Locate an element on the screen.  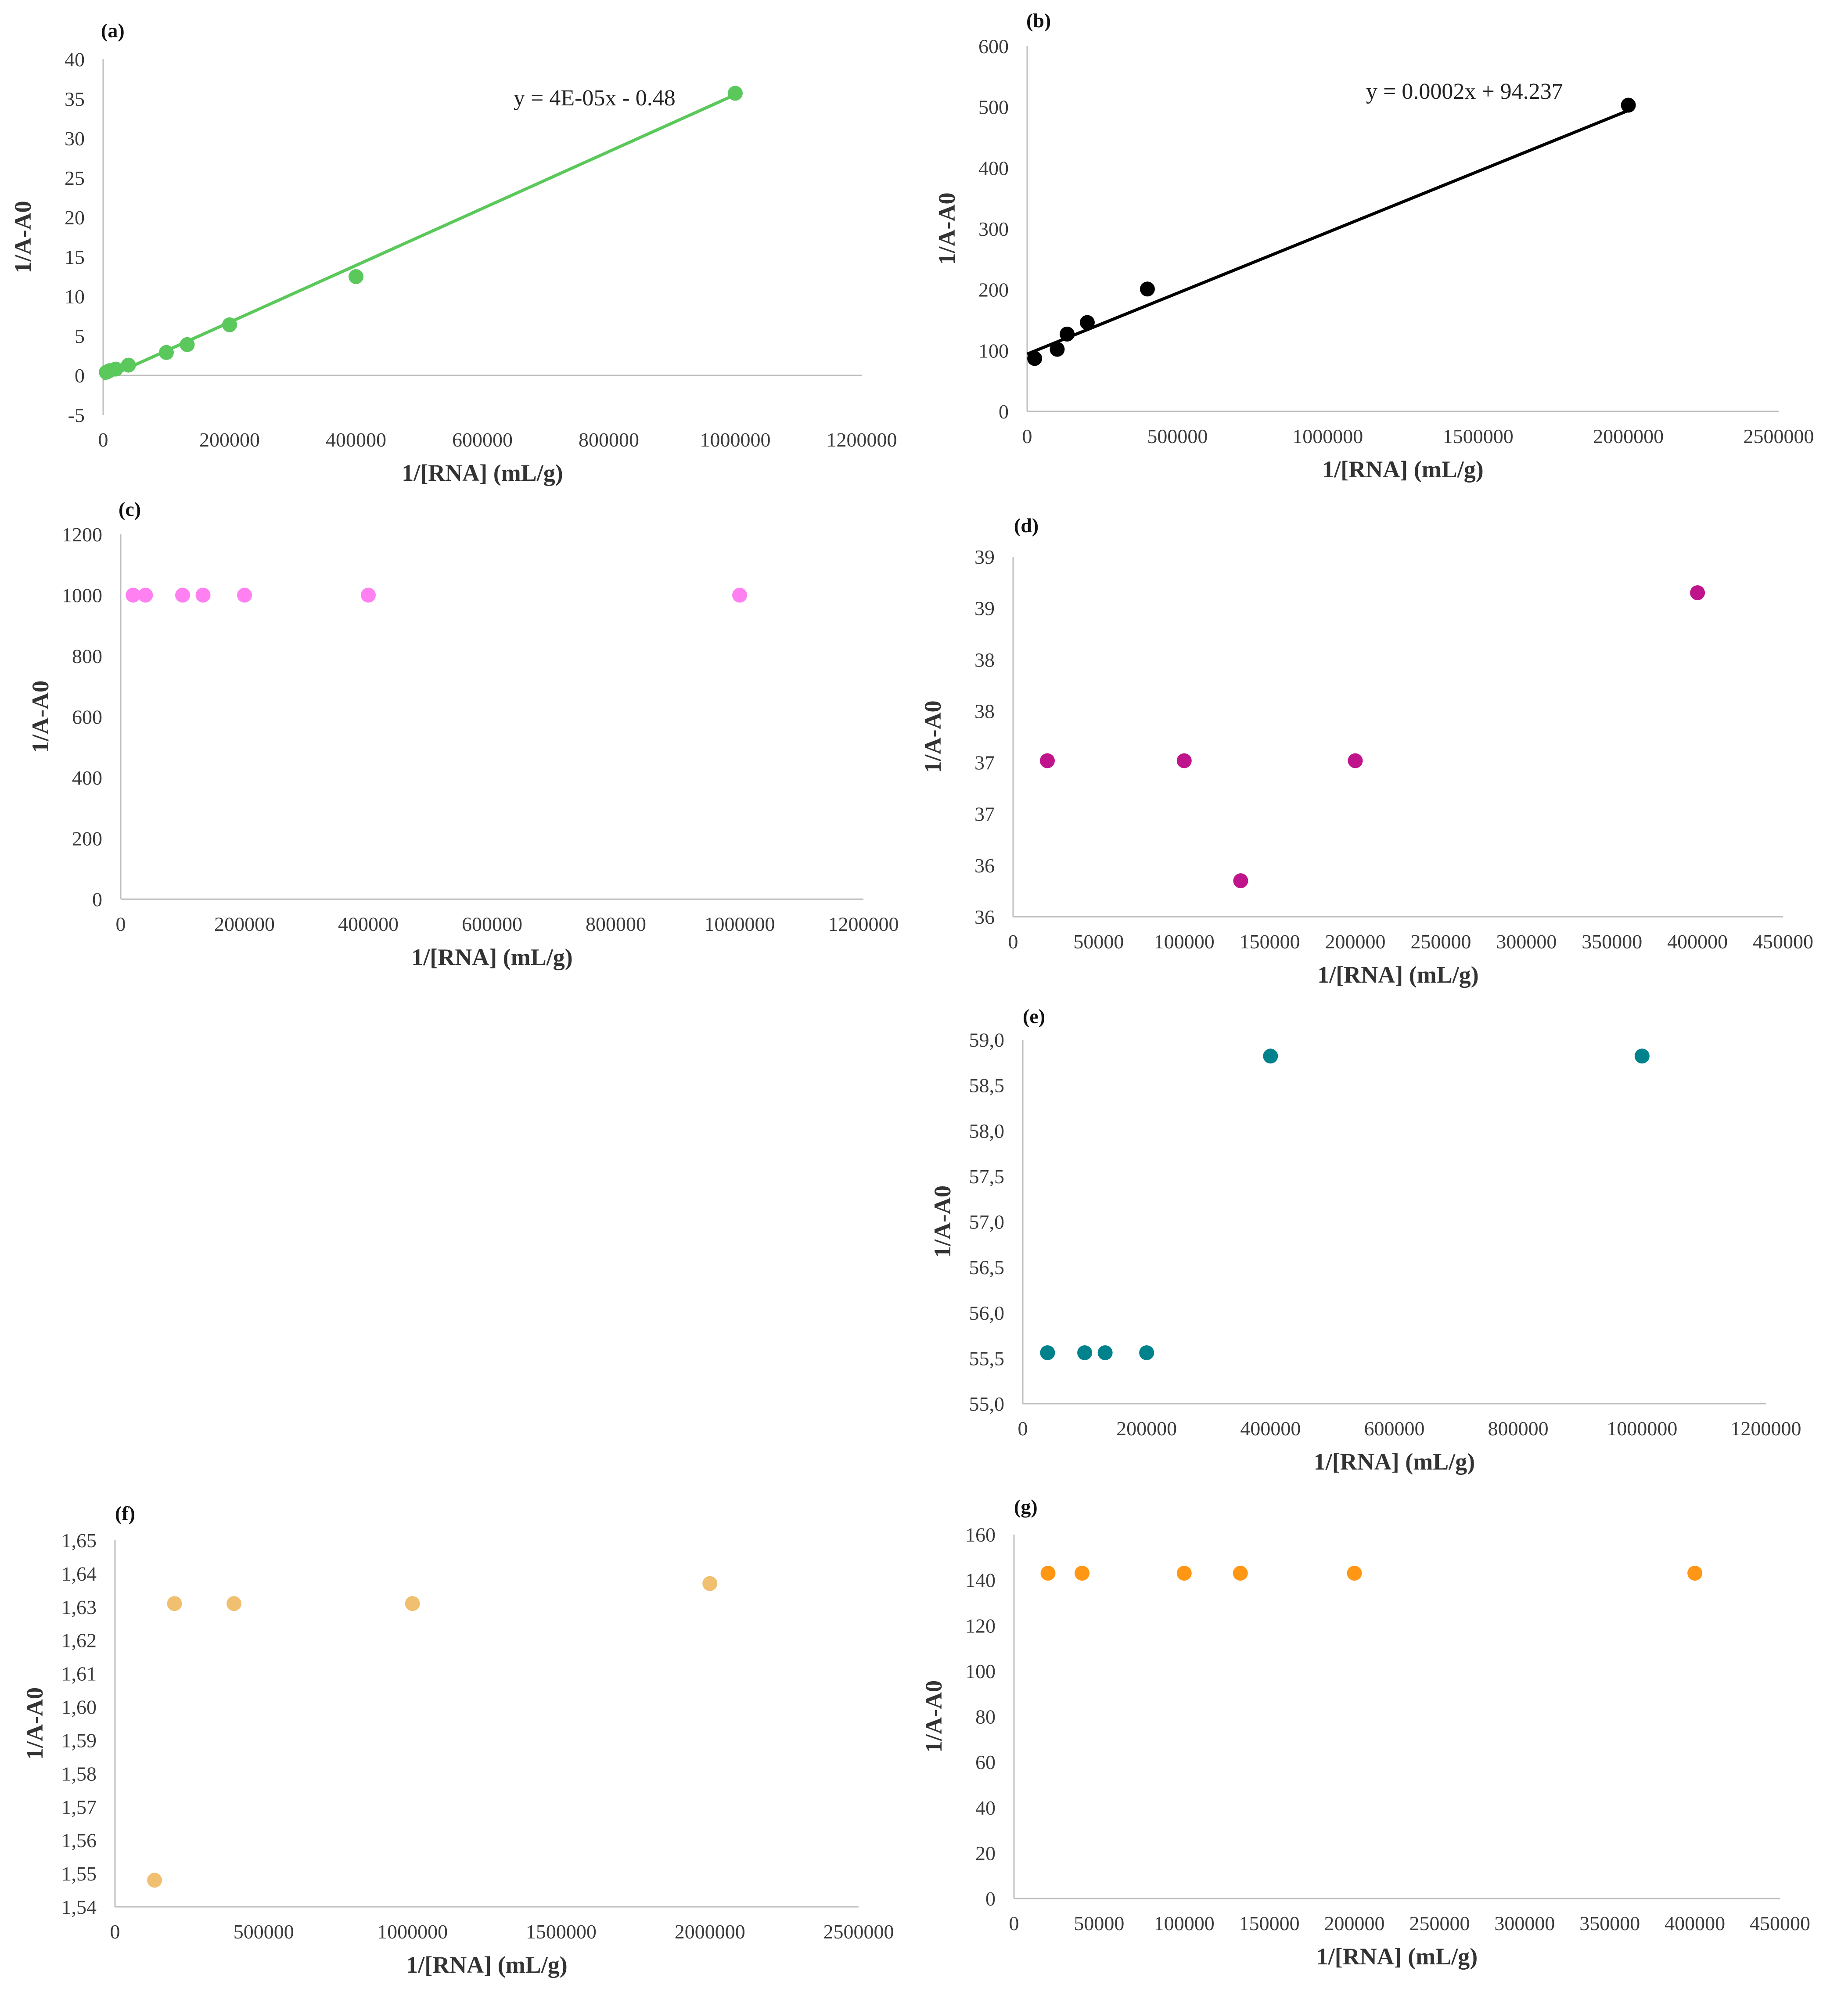
y-tick-label: 37 is located at coordinates (985, 814).